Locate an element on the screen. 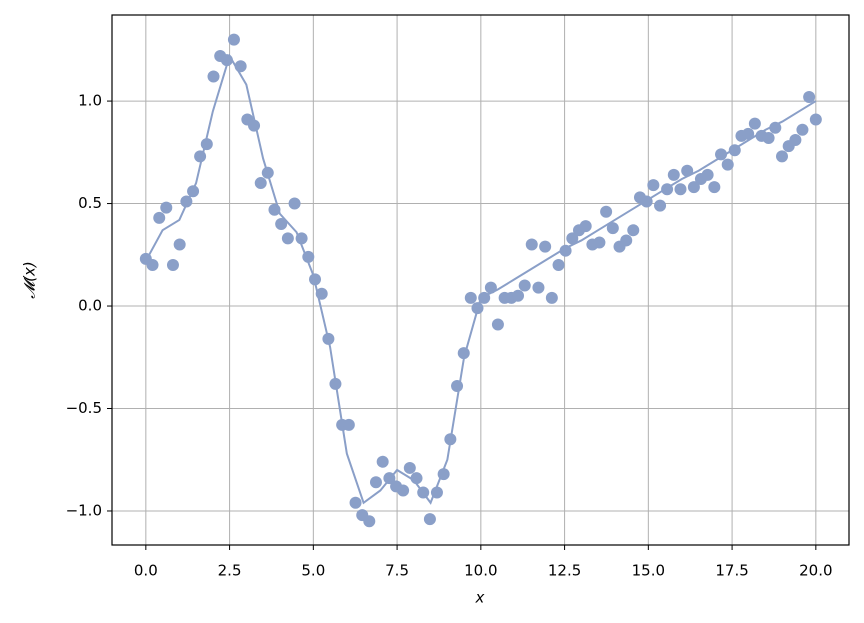 This screenshot has height=623, width=864. y-tick-label: 0.0 is located at coordinates (90, 306).